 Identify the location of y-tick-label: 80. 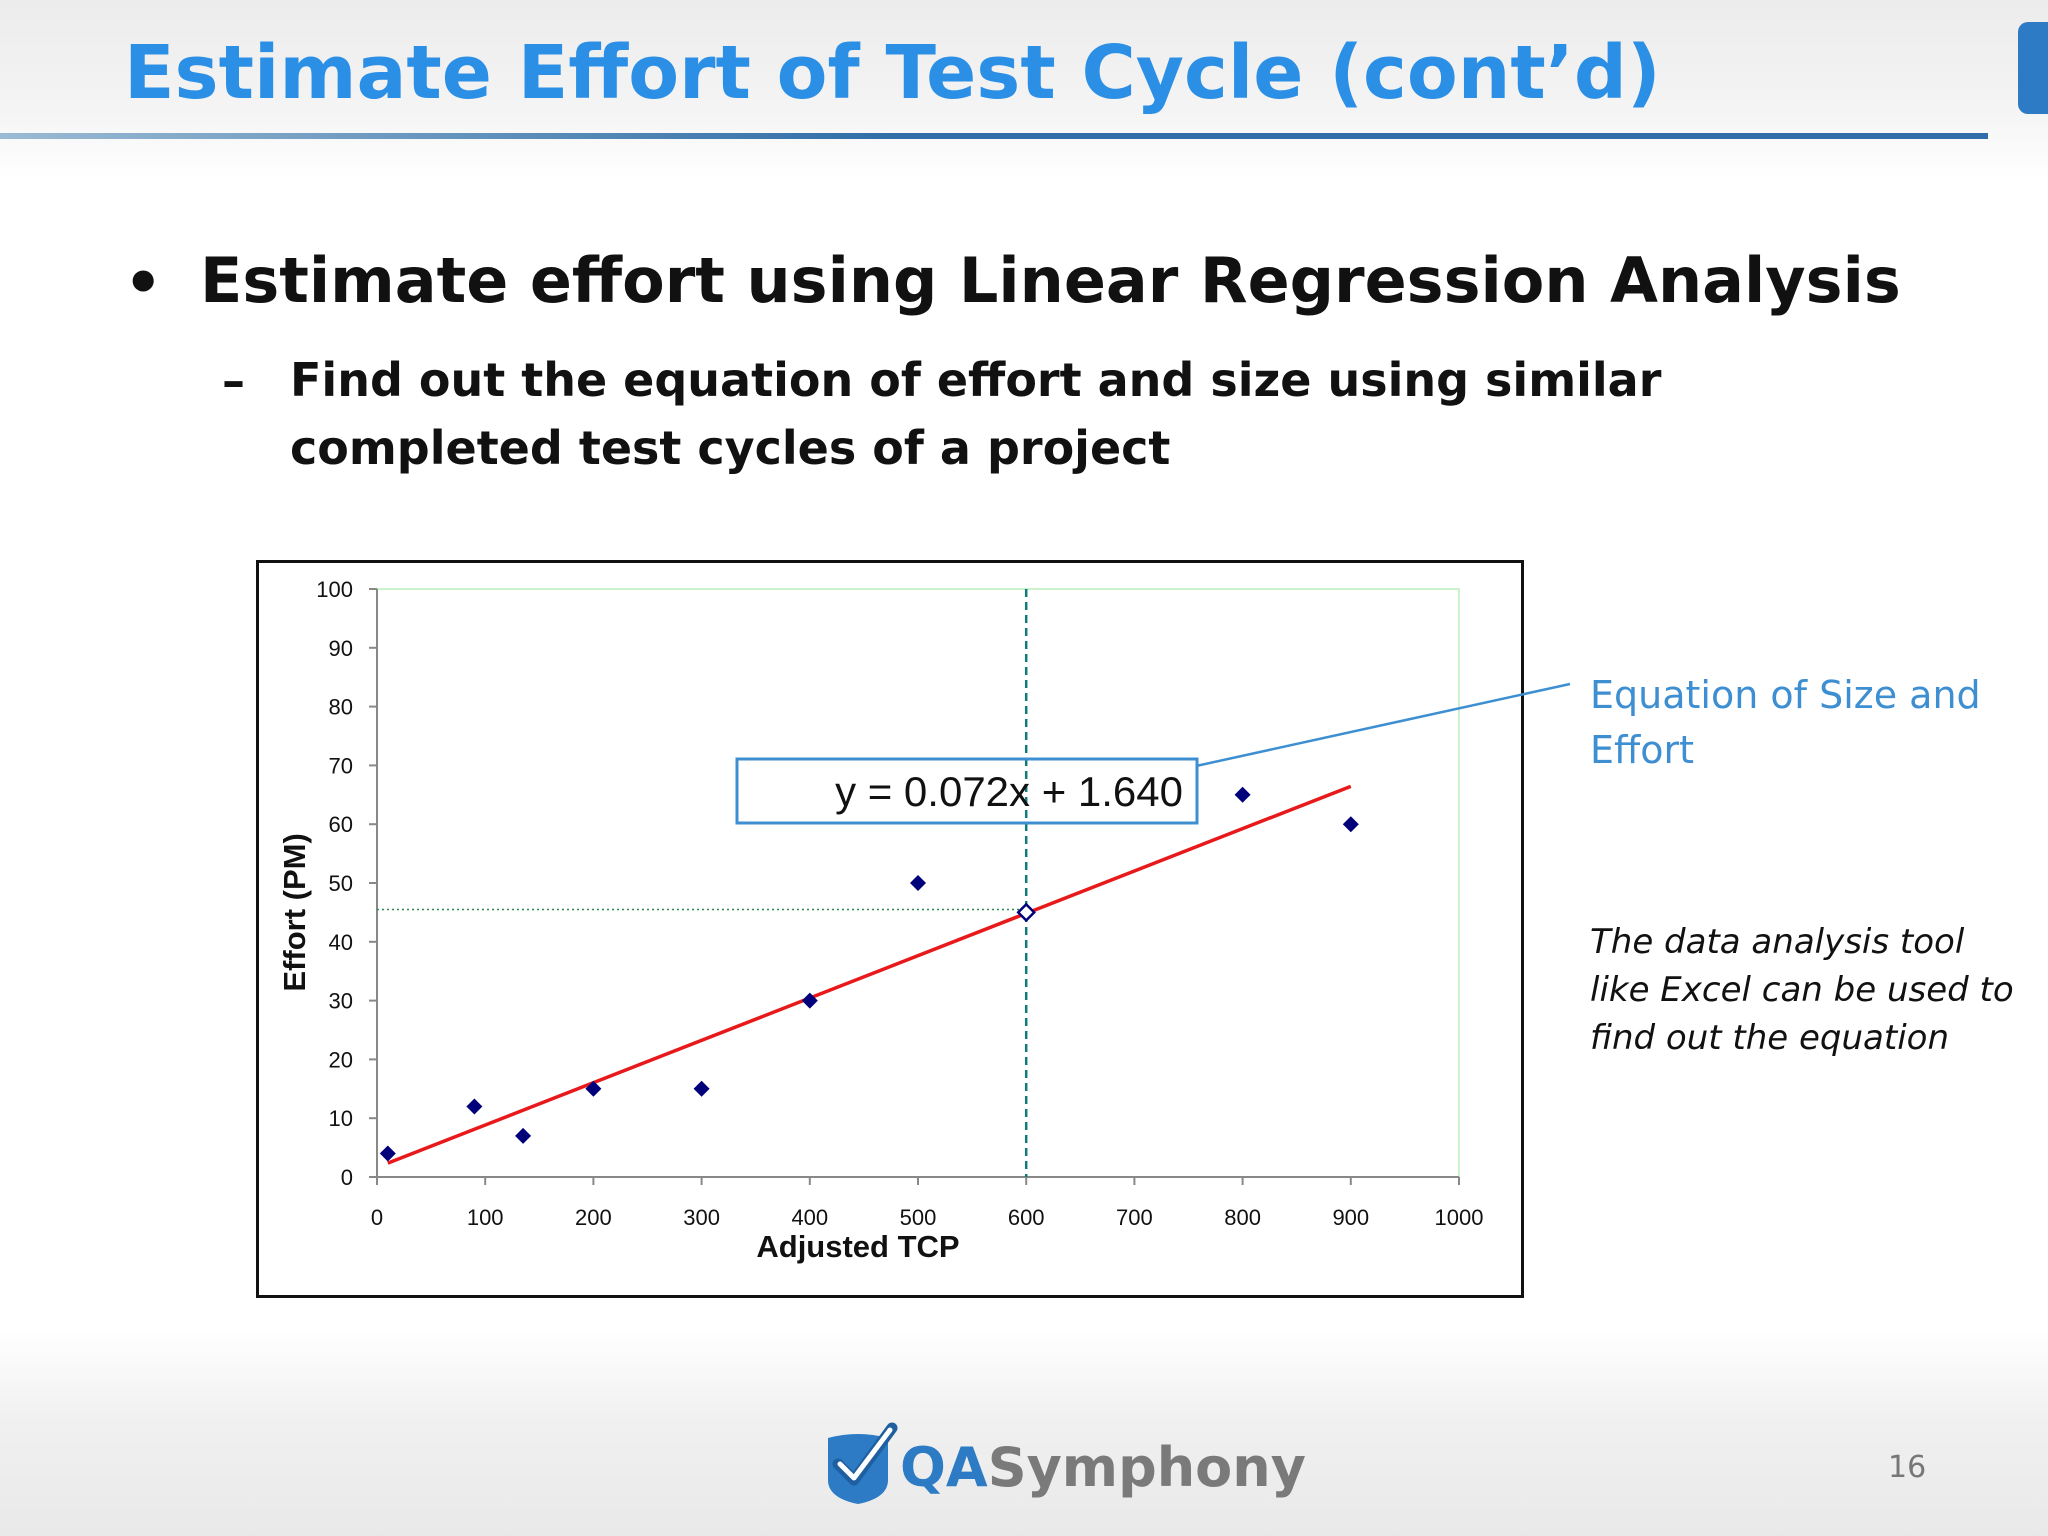
(341, 707).